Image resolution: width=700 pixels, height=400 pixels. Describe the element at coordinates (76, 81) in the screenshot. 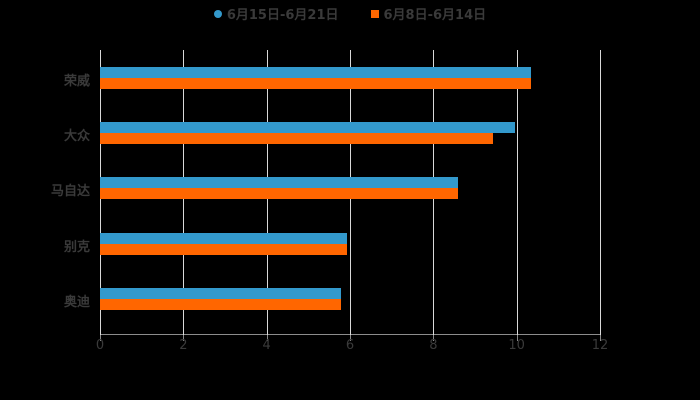

I see `y-category-label: 荣威` at that location.